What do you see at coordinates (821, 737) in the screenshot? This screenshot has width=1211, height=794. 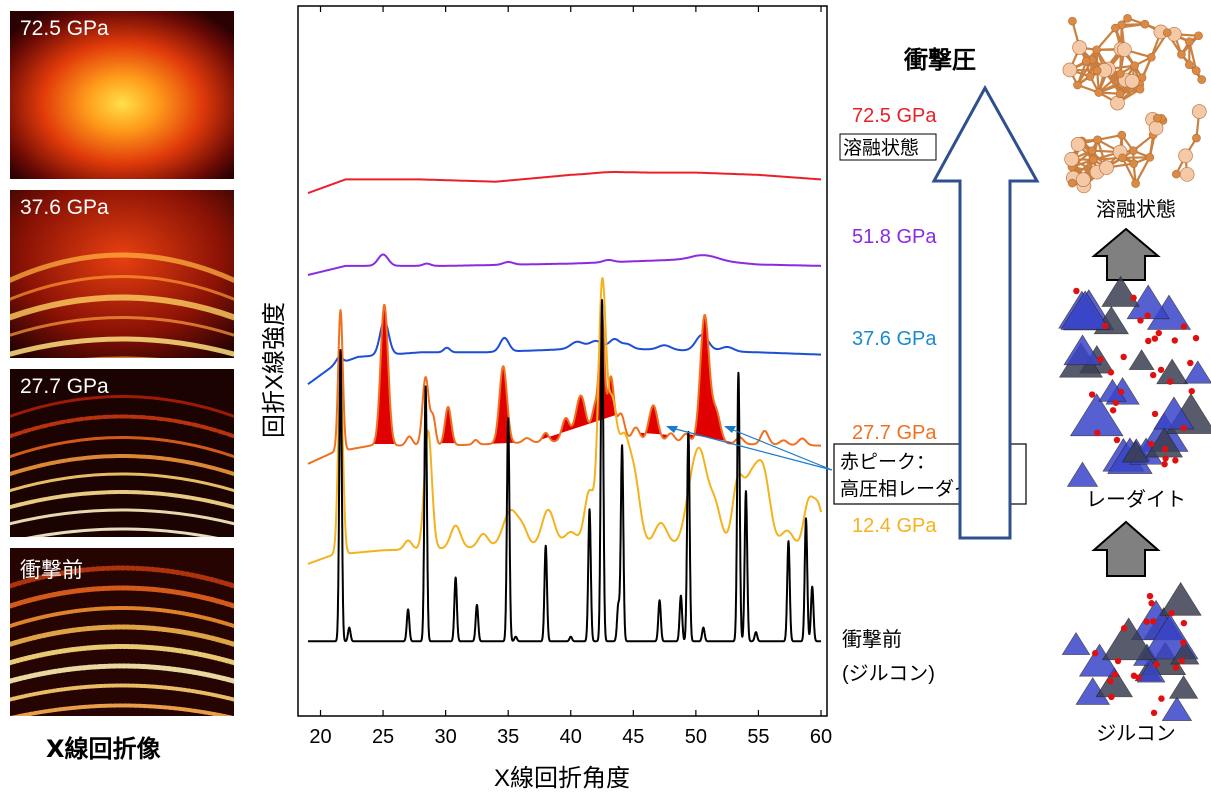 I see `x-tick-label: 60` at bounding box center [821, 737].